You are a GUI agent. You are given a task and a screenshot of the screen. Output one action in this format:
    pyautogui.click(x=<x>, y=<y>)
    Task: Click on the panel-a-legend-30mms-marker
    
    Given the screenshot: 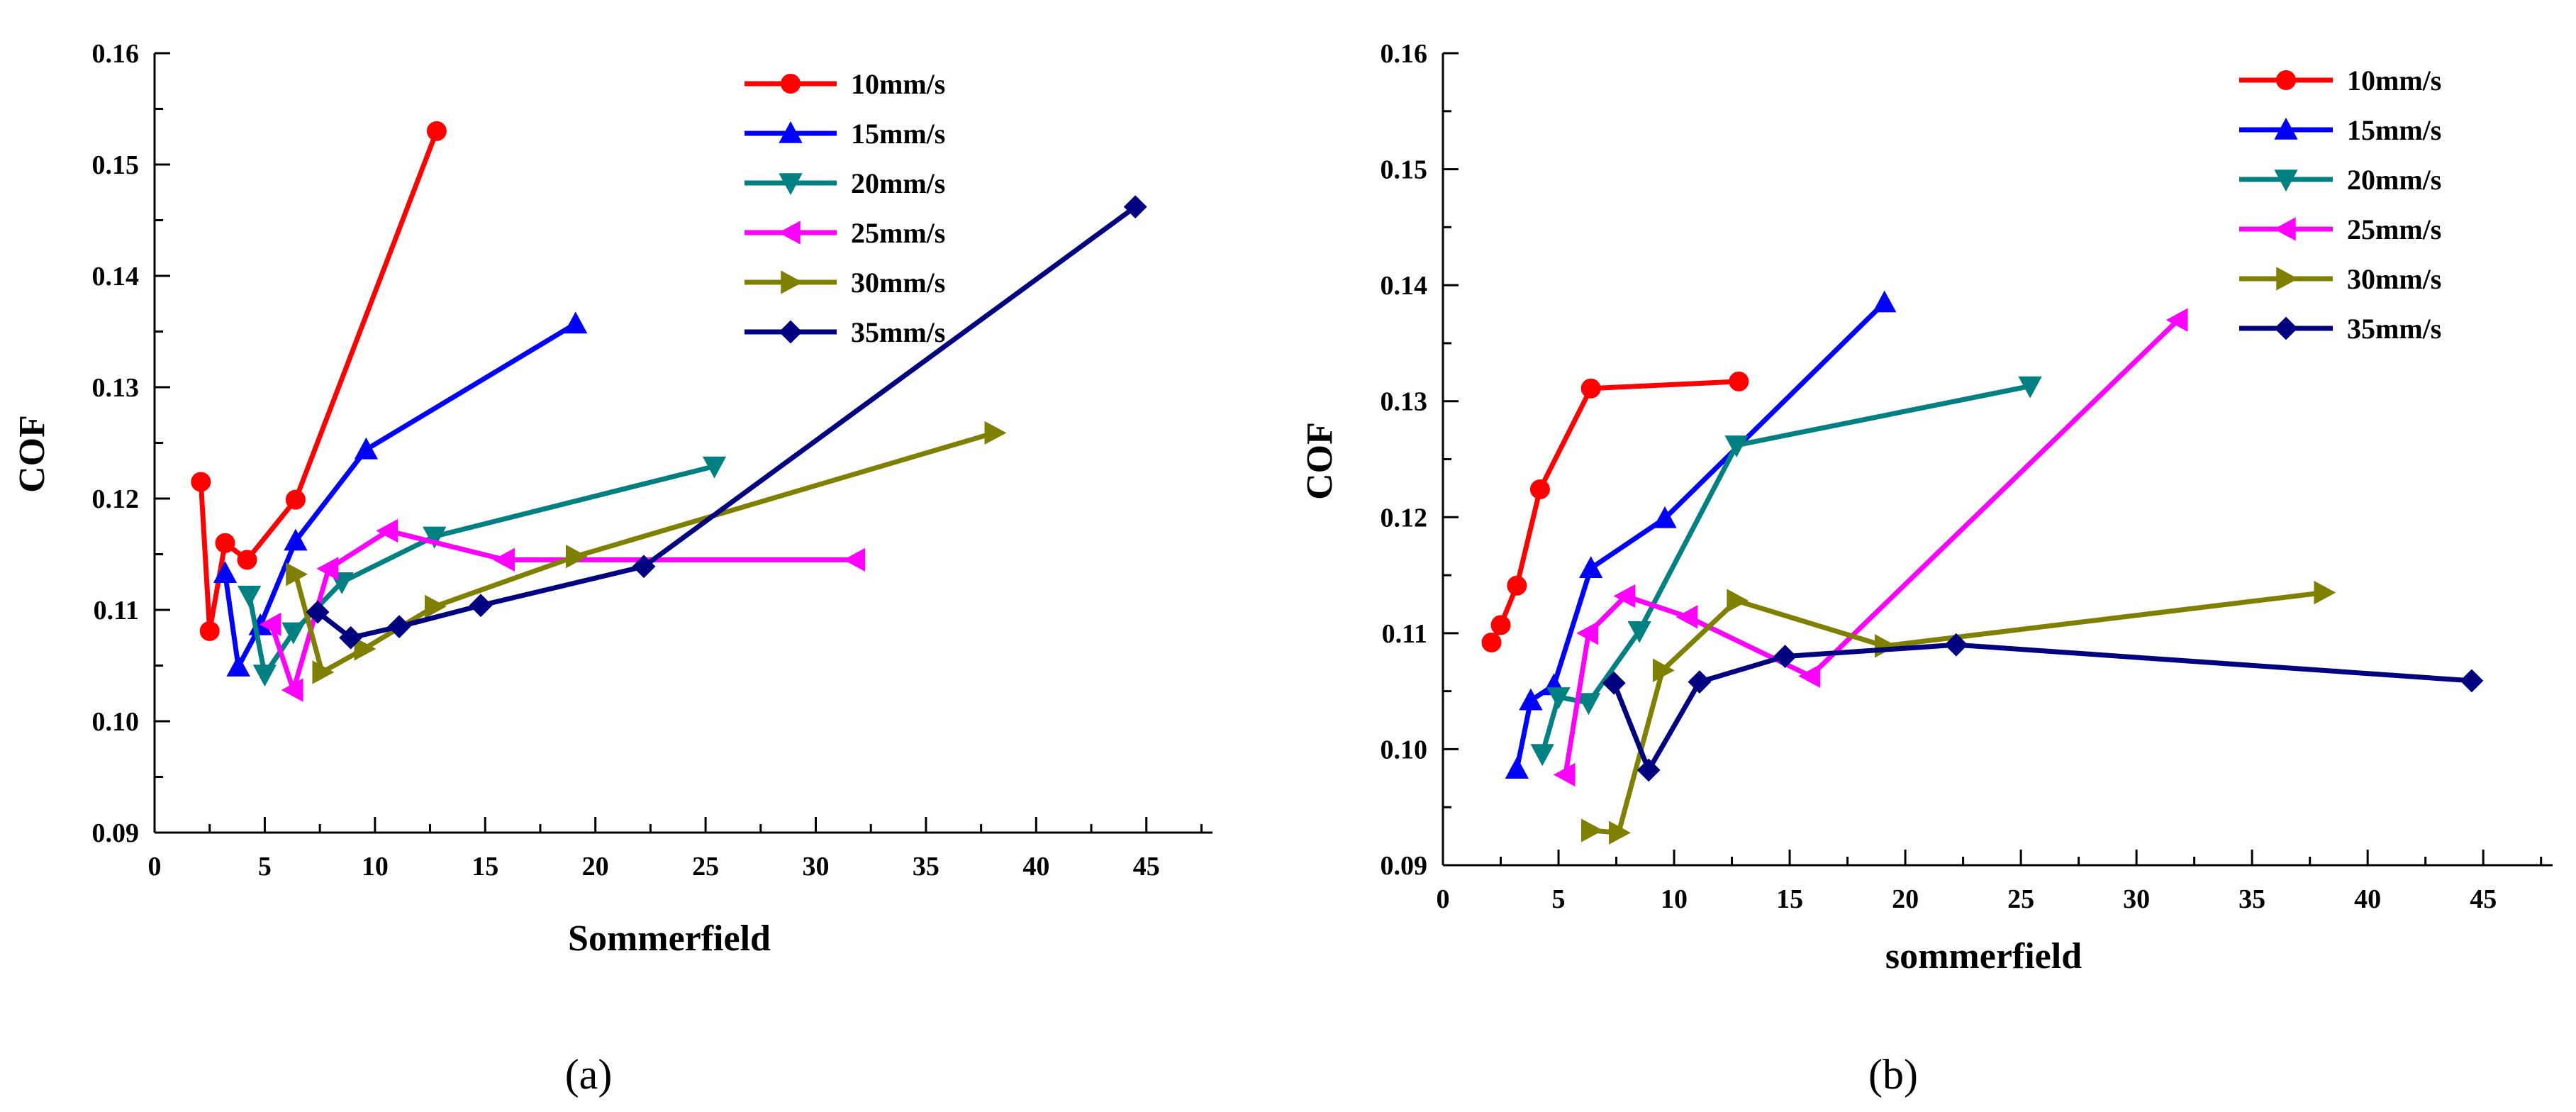 What is the action you would take?
    pyautogui.click(x=792, y=282)
    